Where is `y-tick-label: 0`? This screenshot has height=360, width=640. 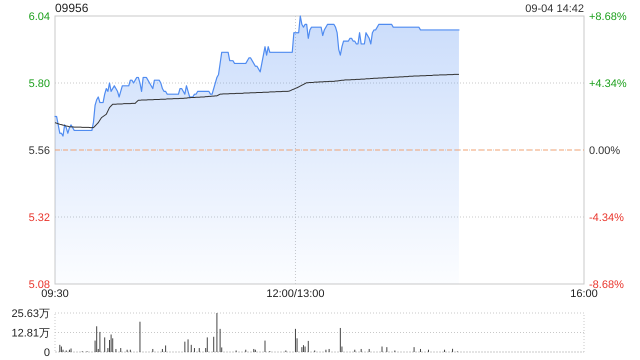
y-tick-label: 0 is located at coordinates (47, 352).